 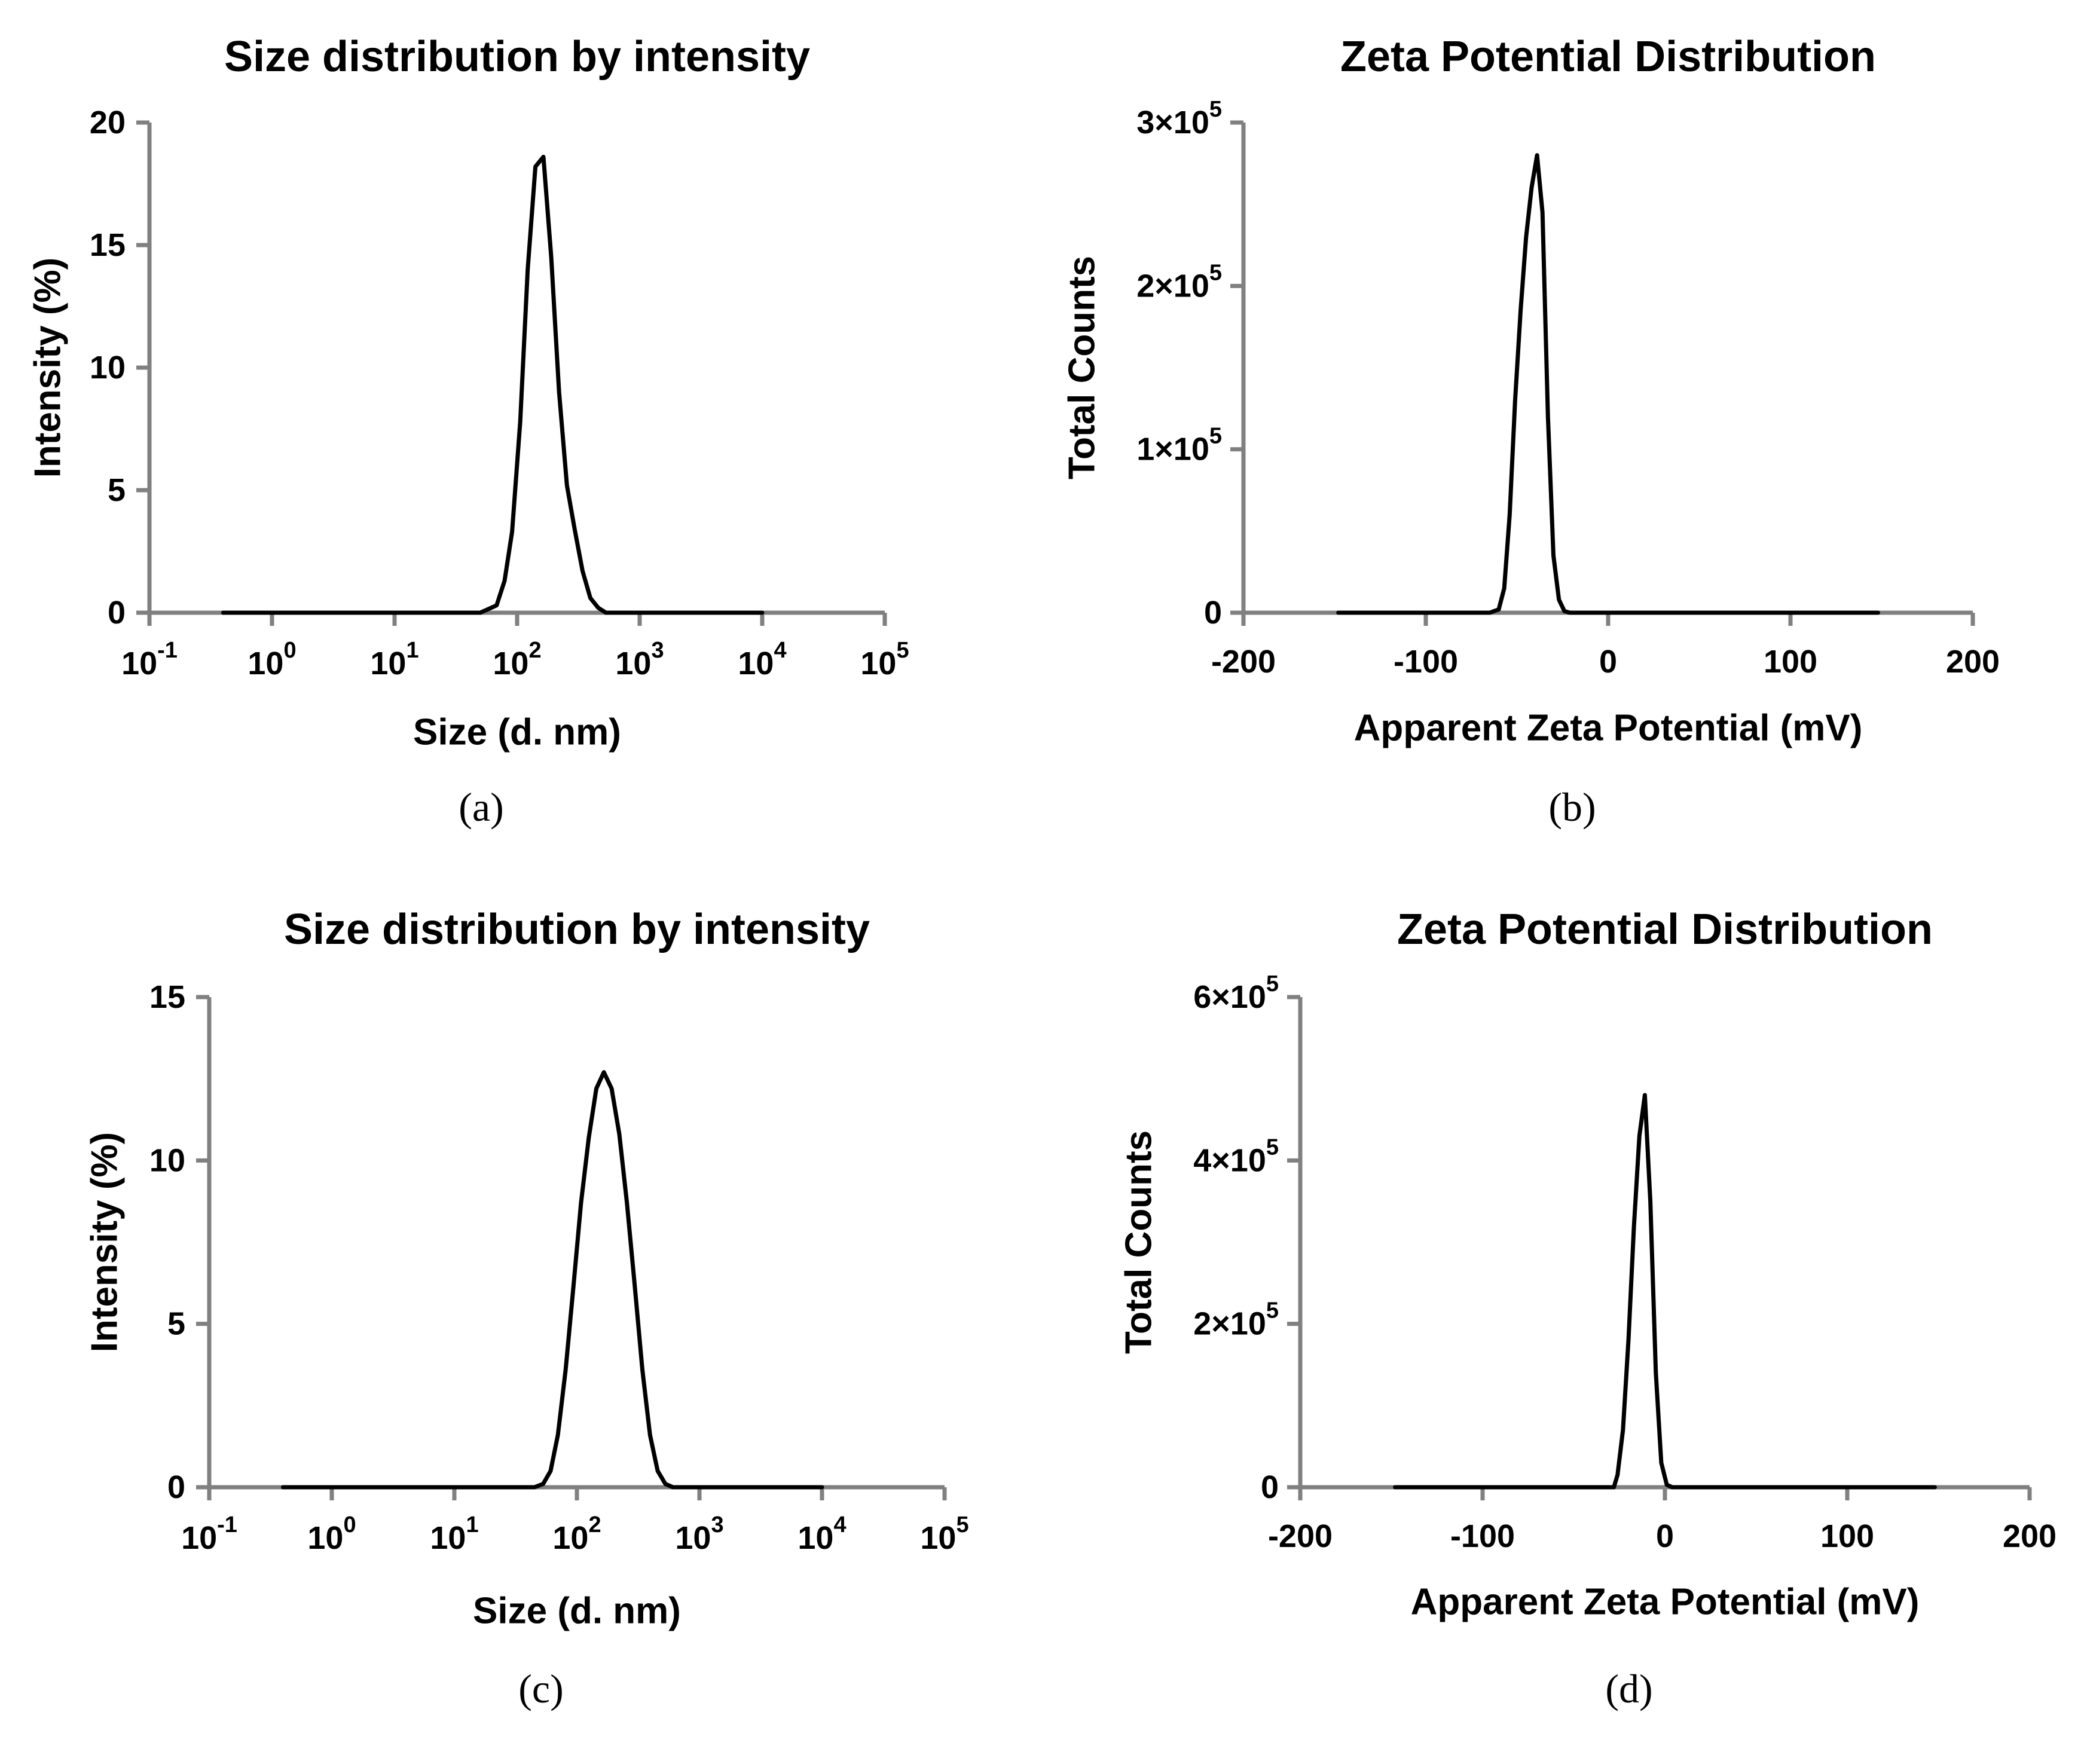 What do you see at coordinates (540, 1688) in the screenshot?
I see `panel-label: (c)` at bounding box center [540, 1688].